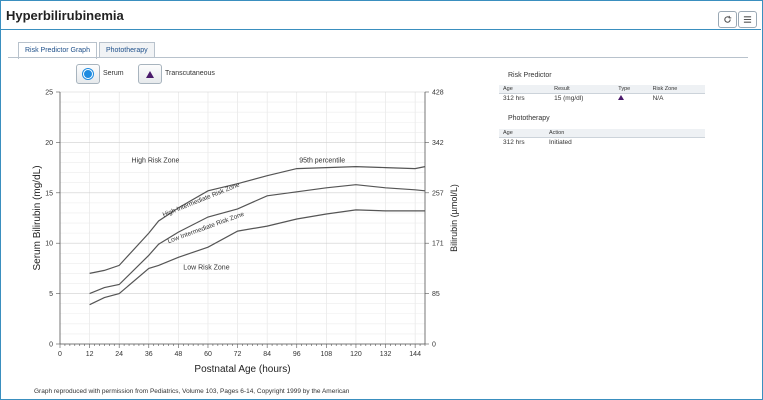  Describe the element at coordinates (454, 218) in the screenshot. I see `y2-axis-label: Bilirubin (µmol/L)` at that location.